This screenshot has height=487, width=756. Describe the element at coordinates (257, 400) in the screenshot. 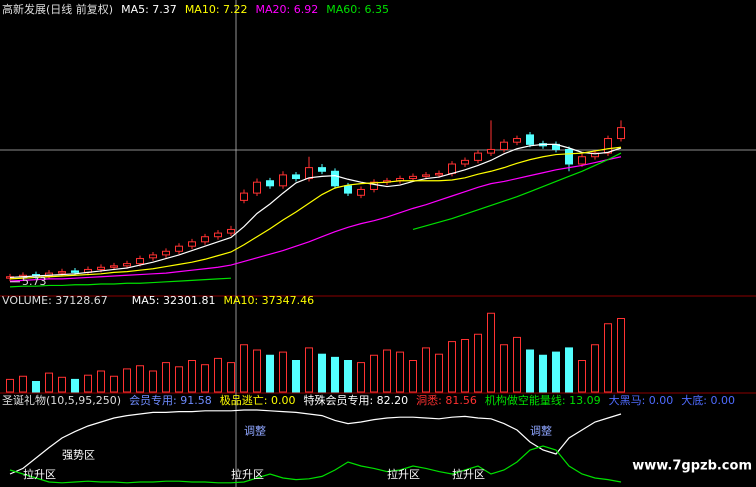

I see `legend-entry: 极品逃亡: 0.00` at that location.